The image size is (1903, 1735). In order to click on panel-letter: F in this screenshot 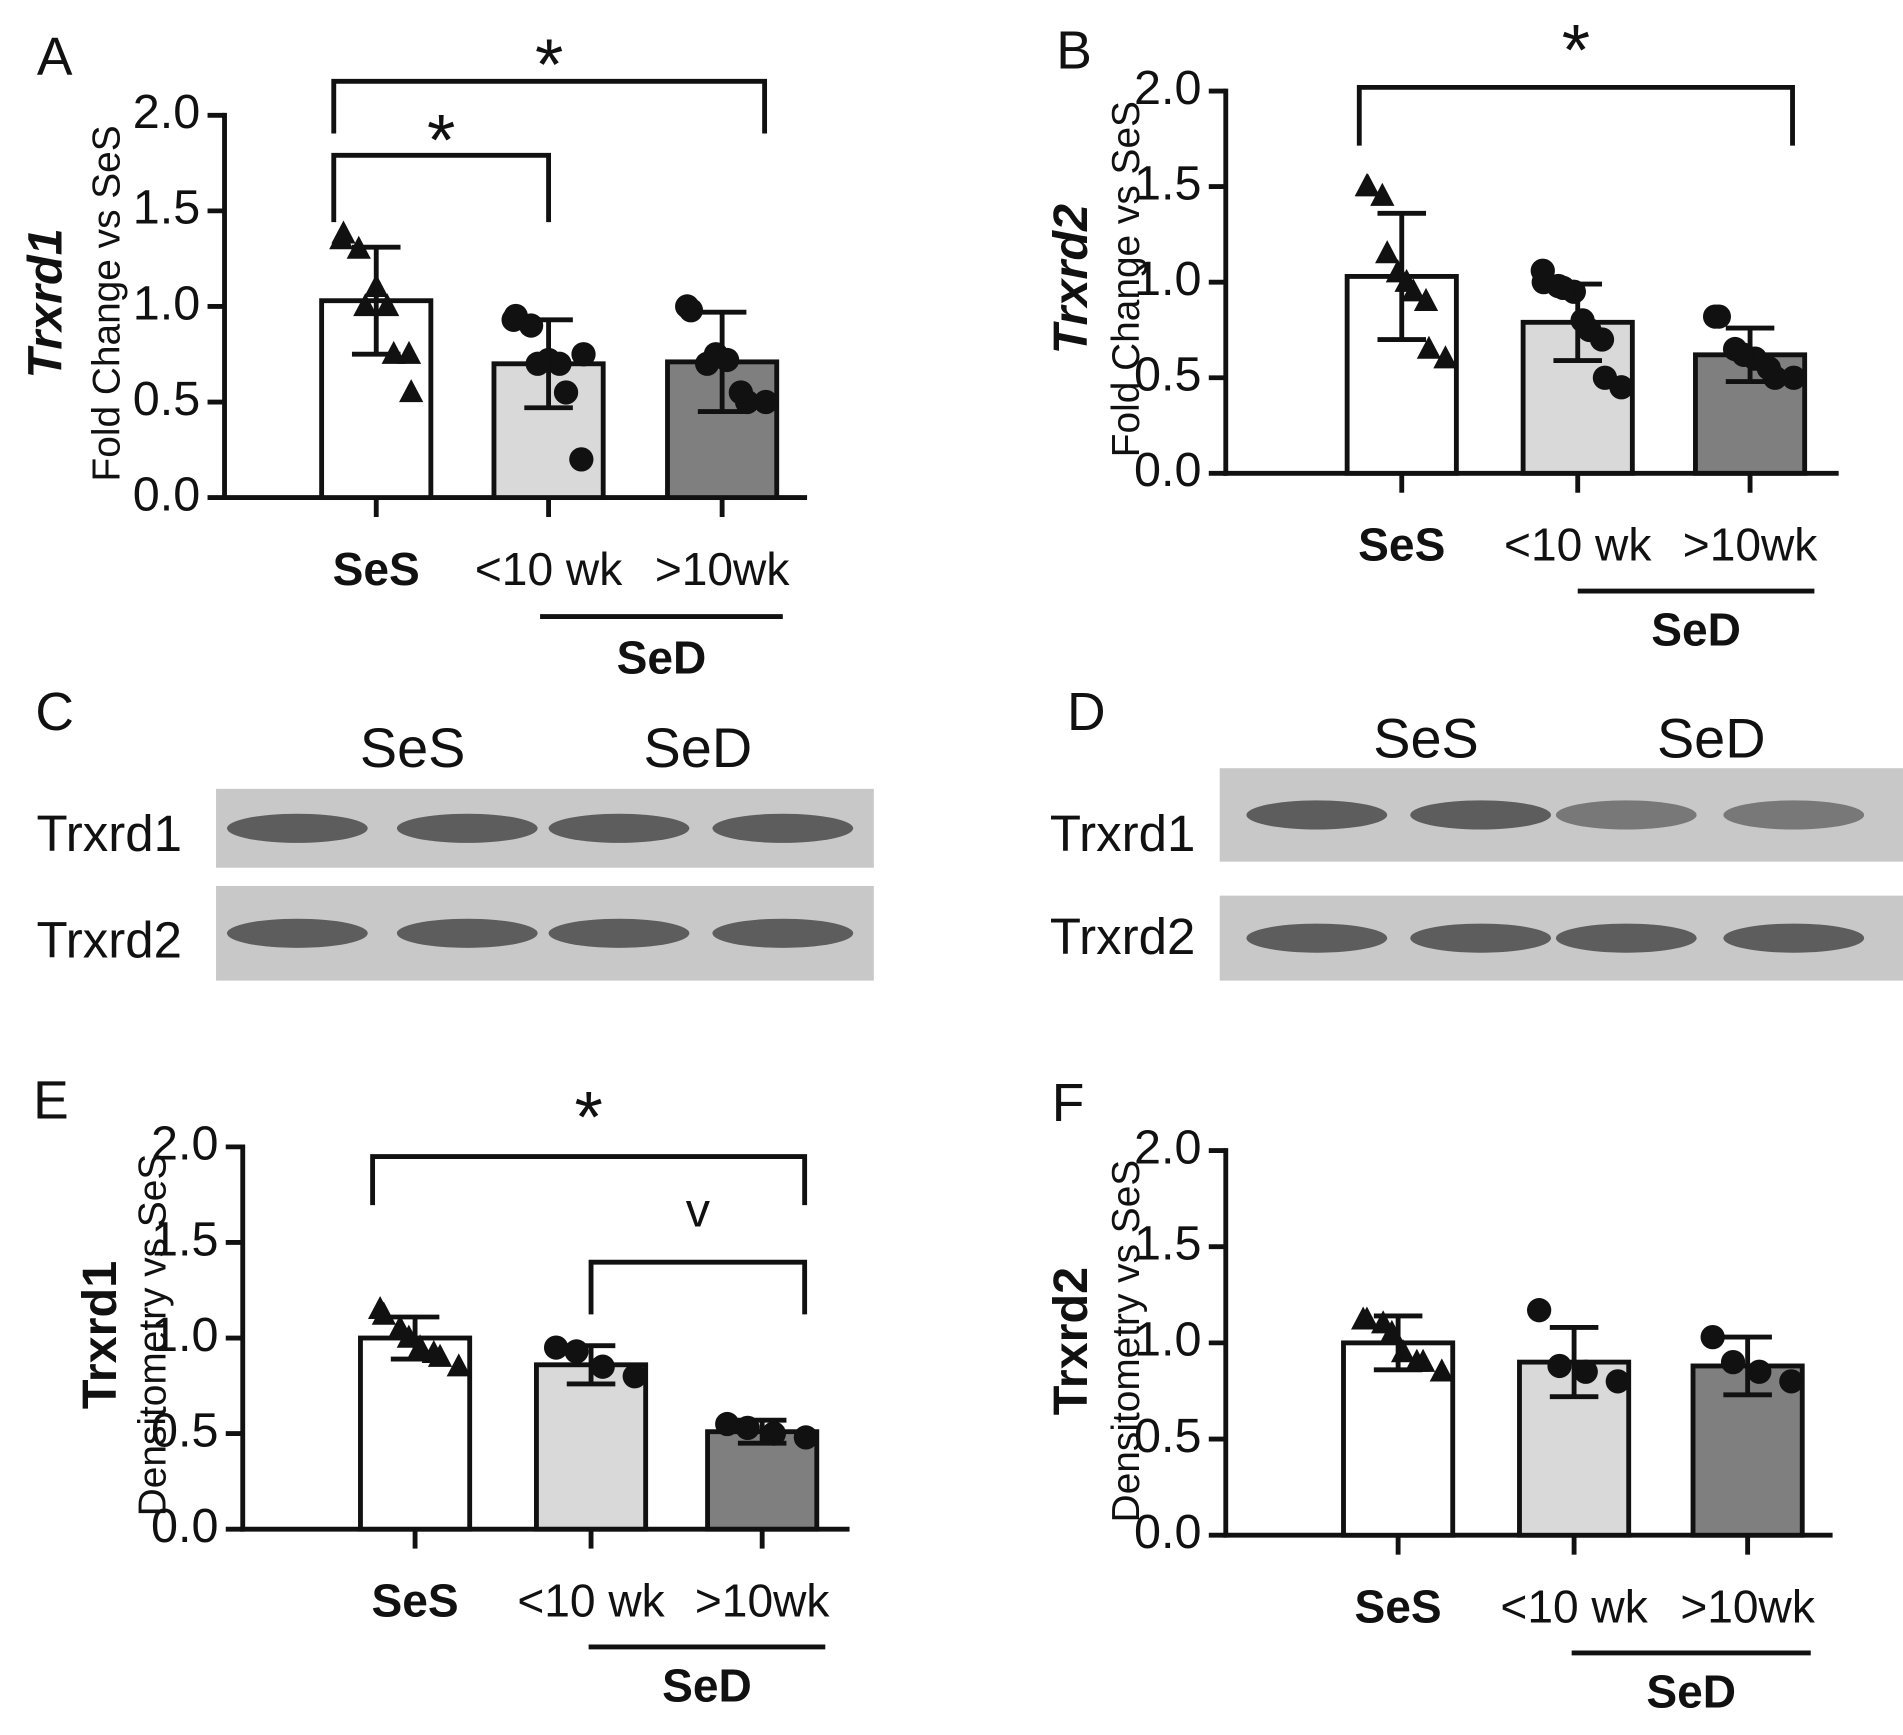, I will do `click(1068, 1103)`.